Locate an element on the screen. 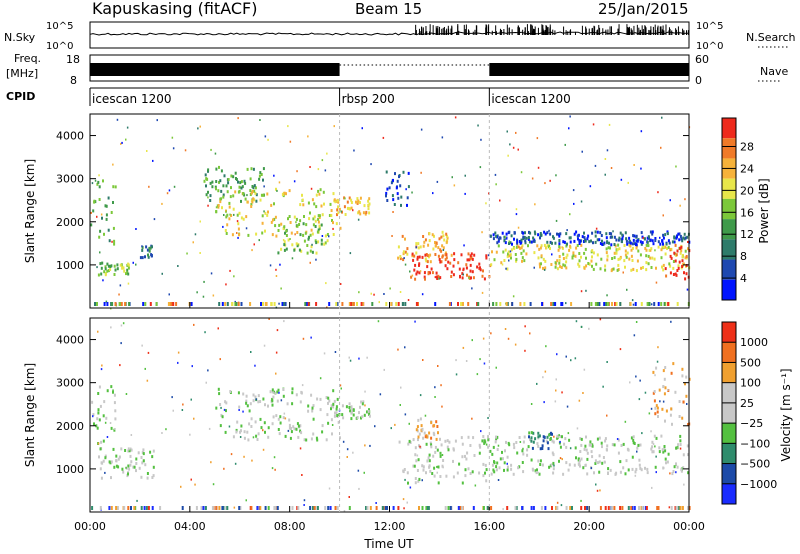 Image resolution: width=800 pixels, height=554 pixels. cpid-label: CPID is located at coordinates (20, 96).